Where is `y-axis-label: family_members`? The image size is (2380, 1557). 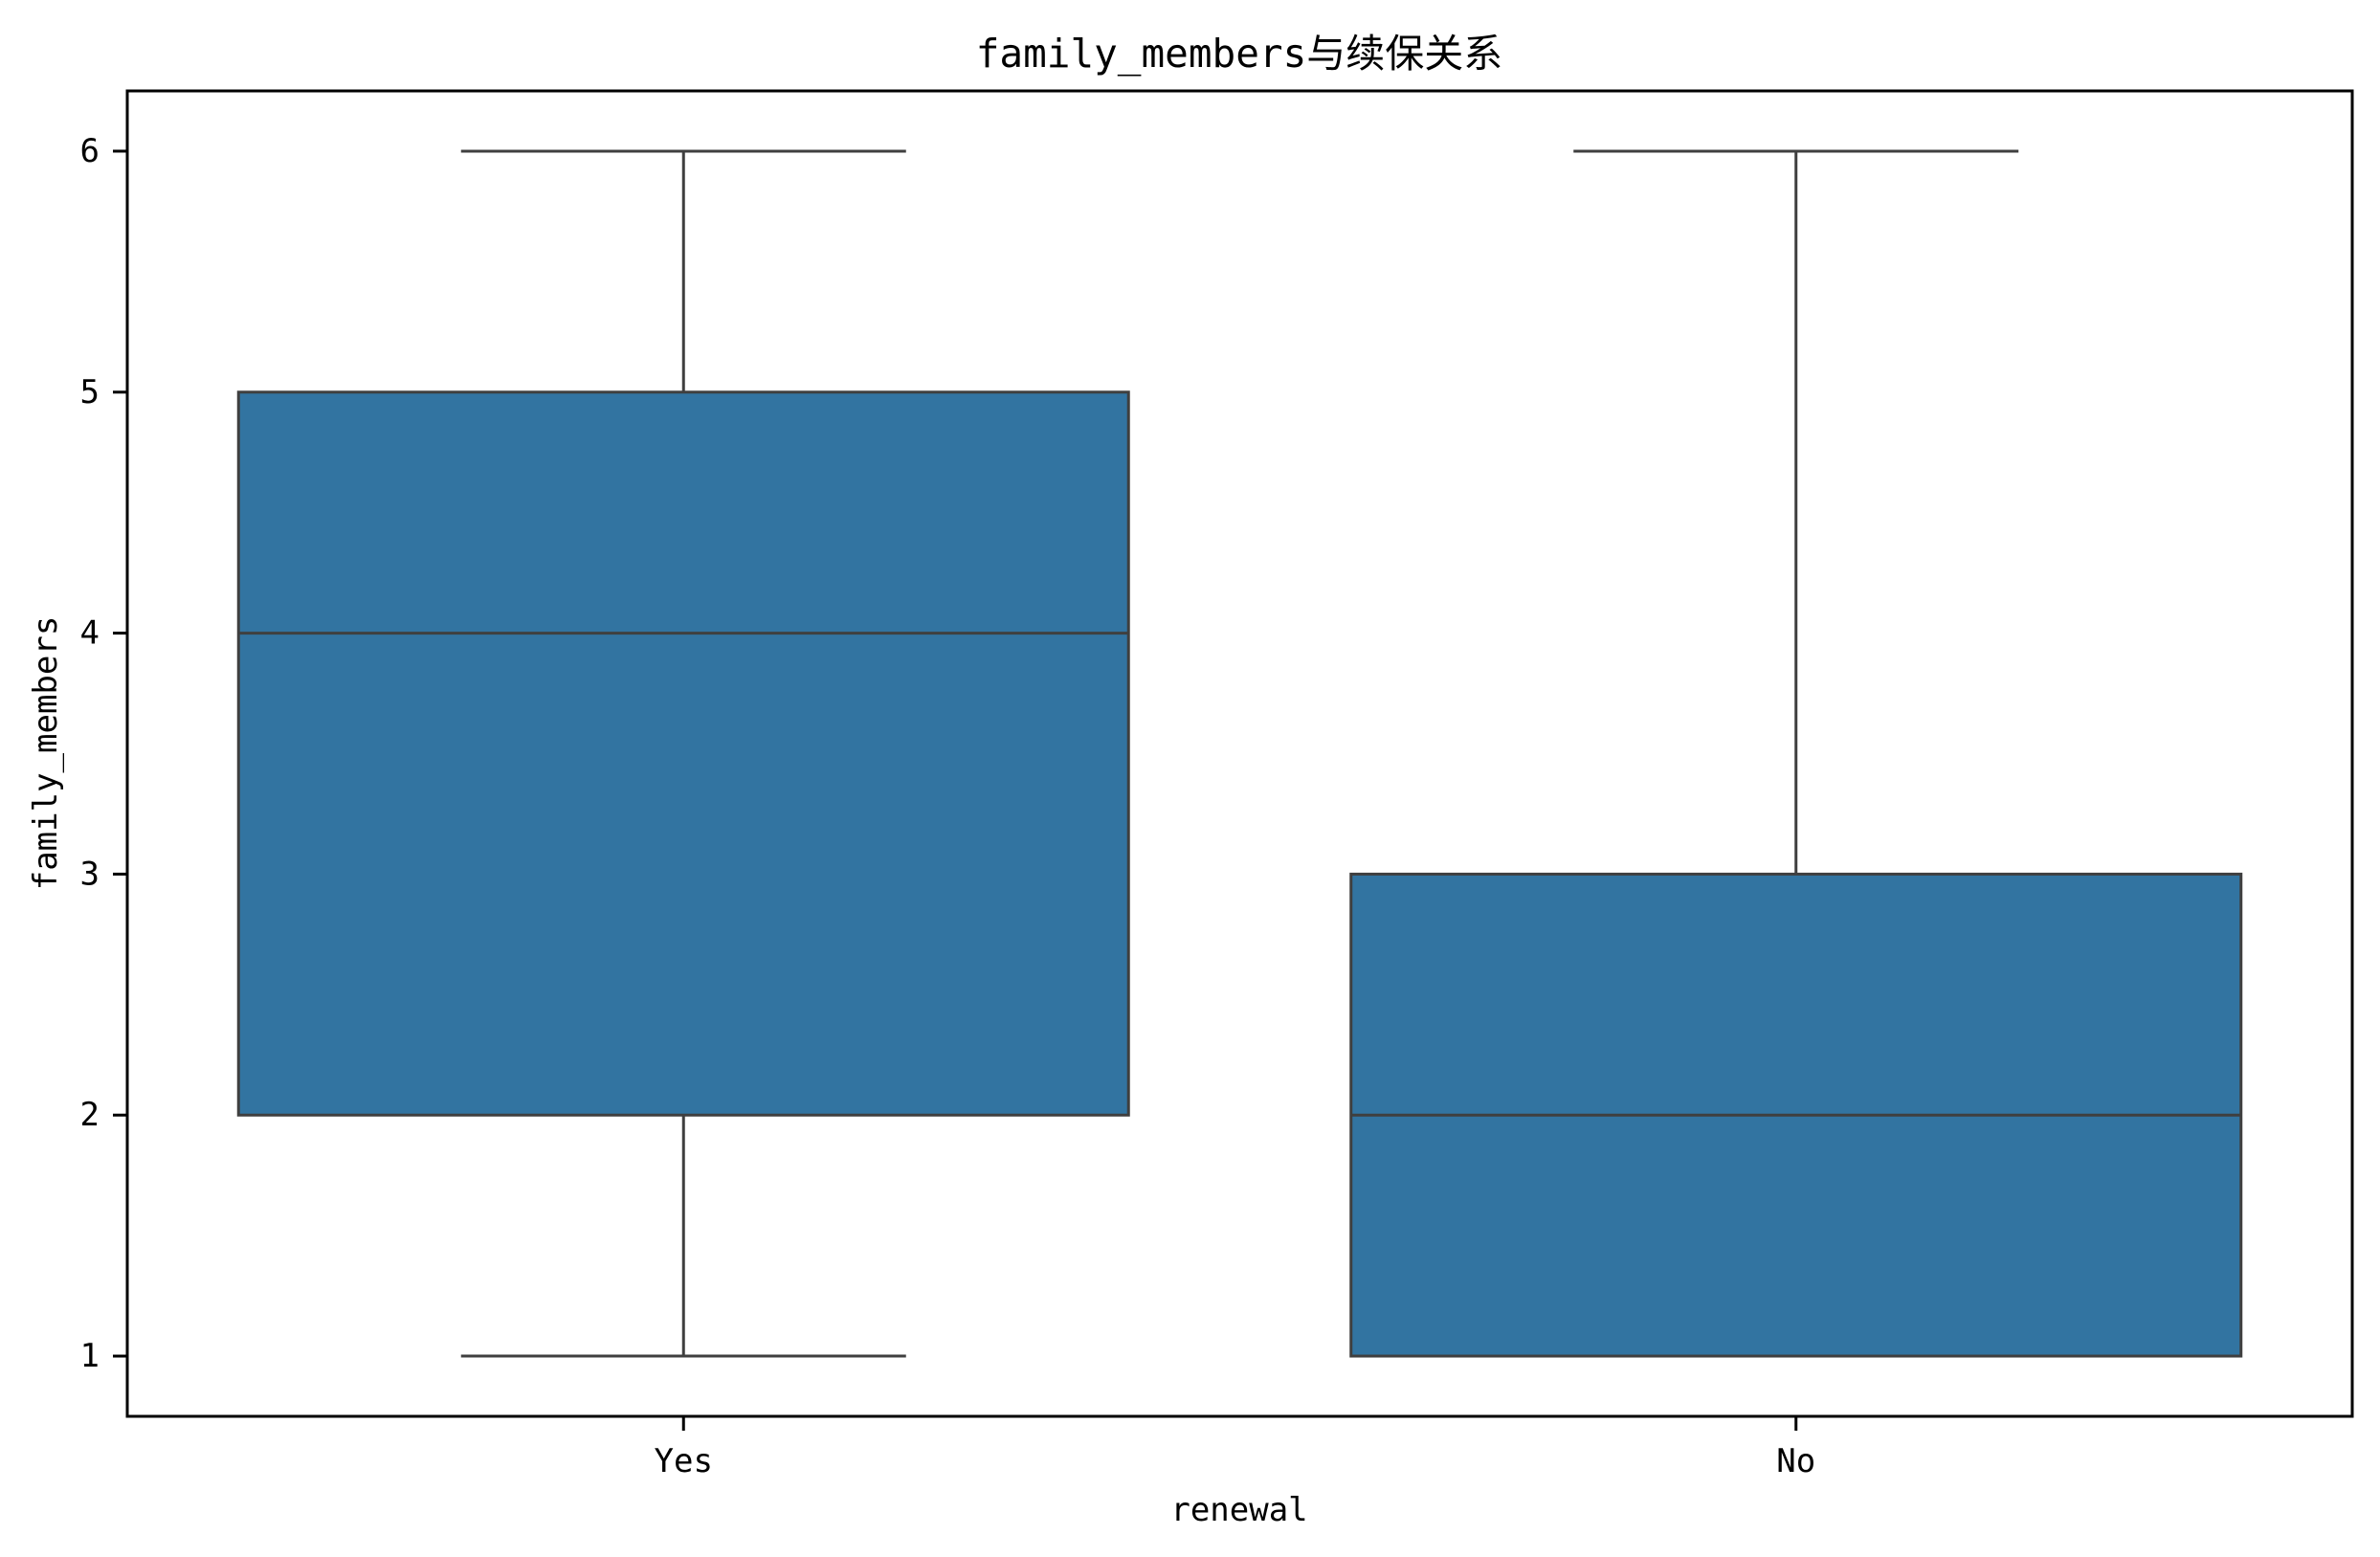 y-axis-label: family_members is located at coordinates (46, 754).